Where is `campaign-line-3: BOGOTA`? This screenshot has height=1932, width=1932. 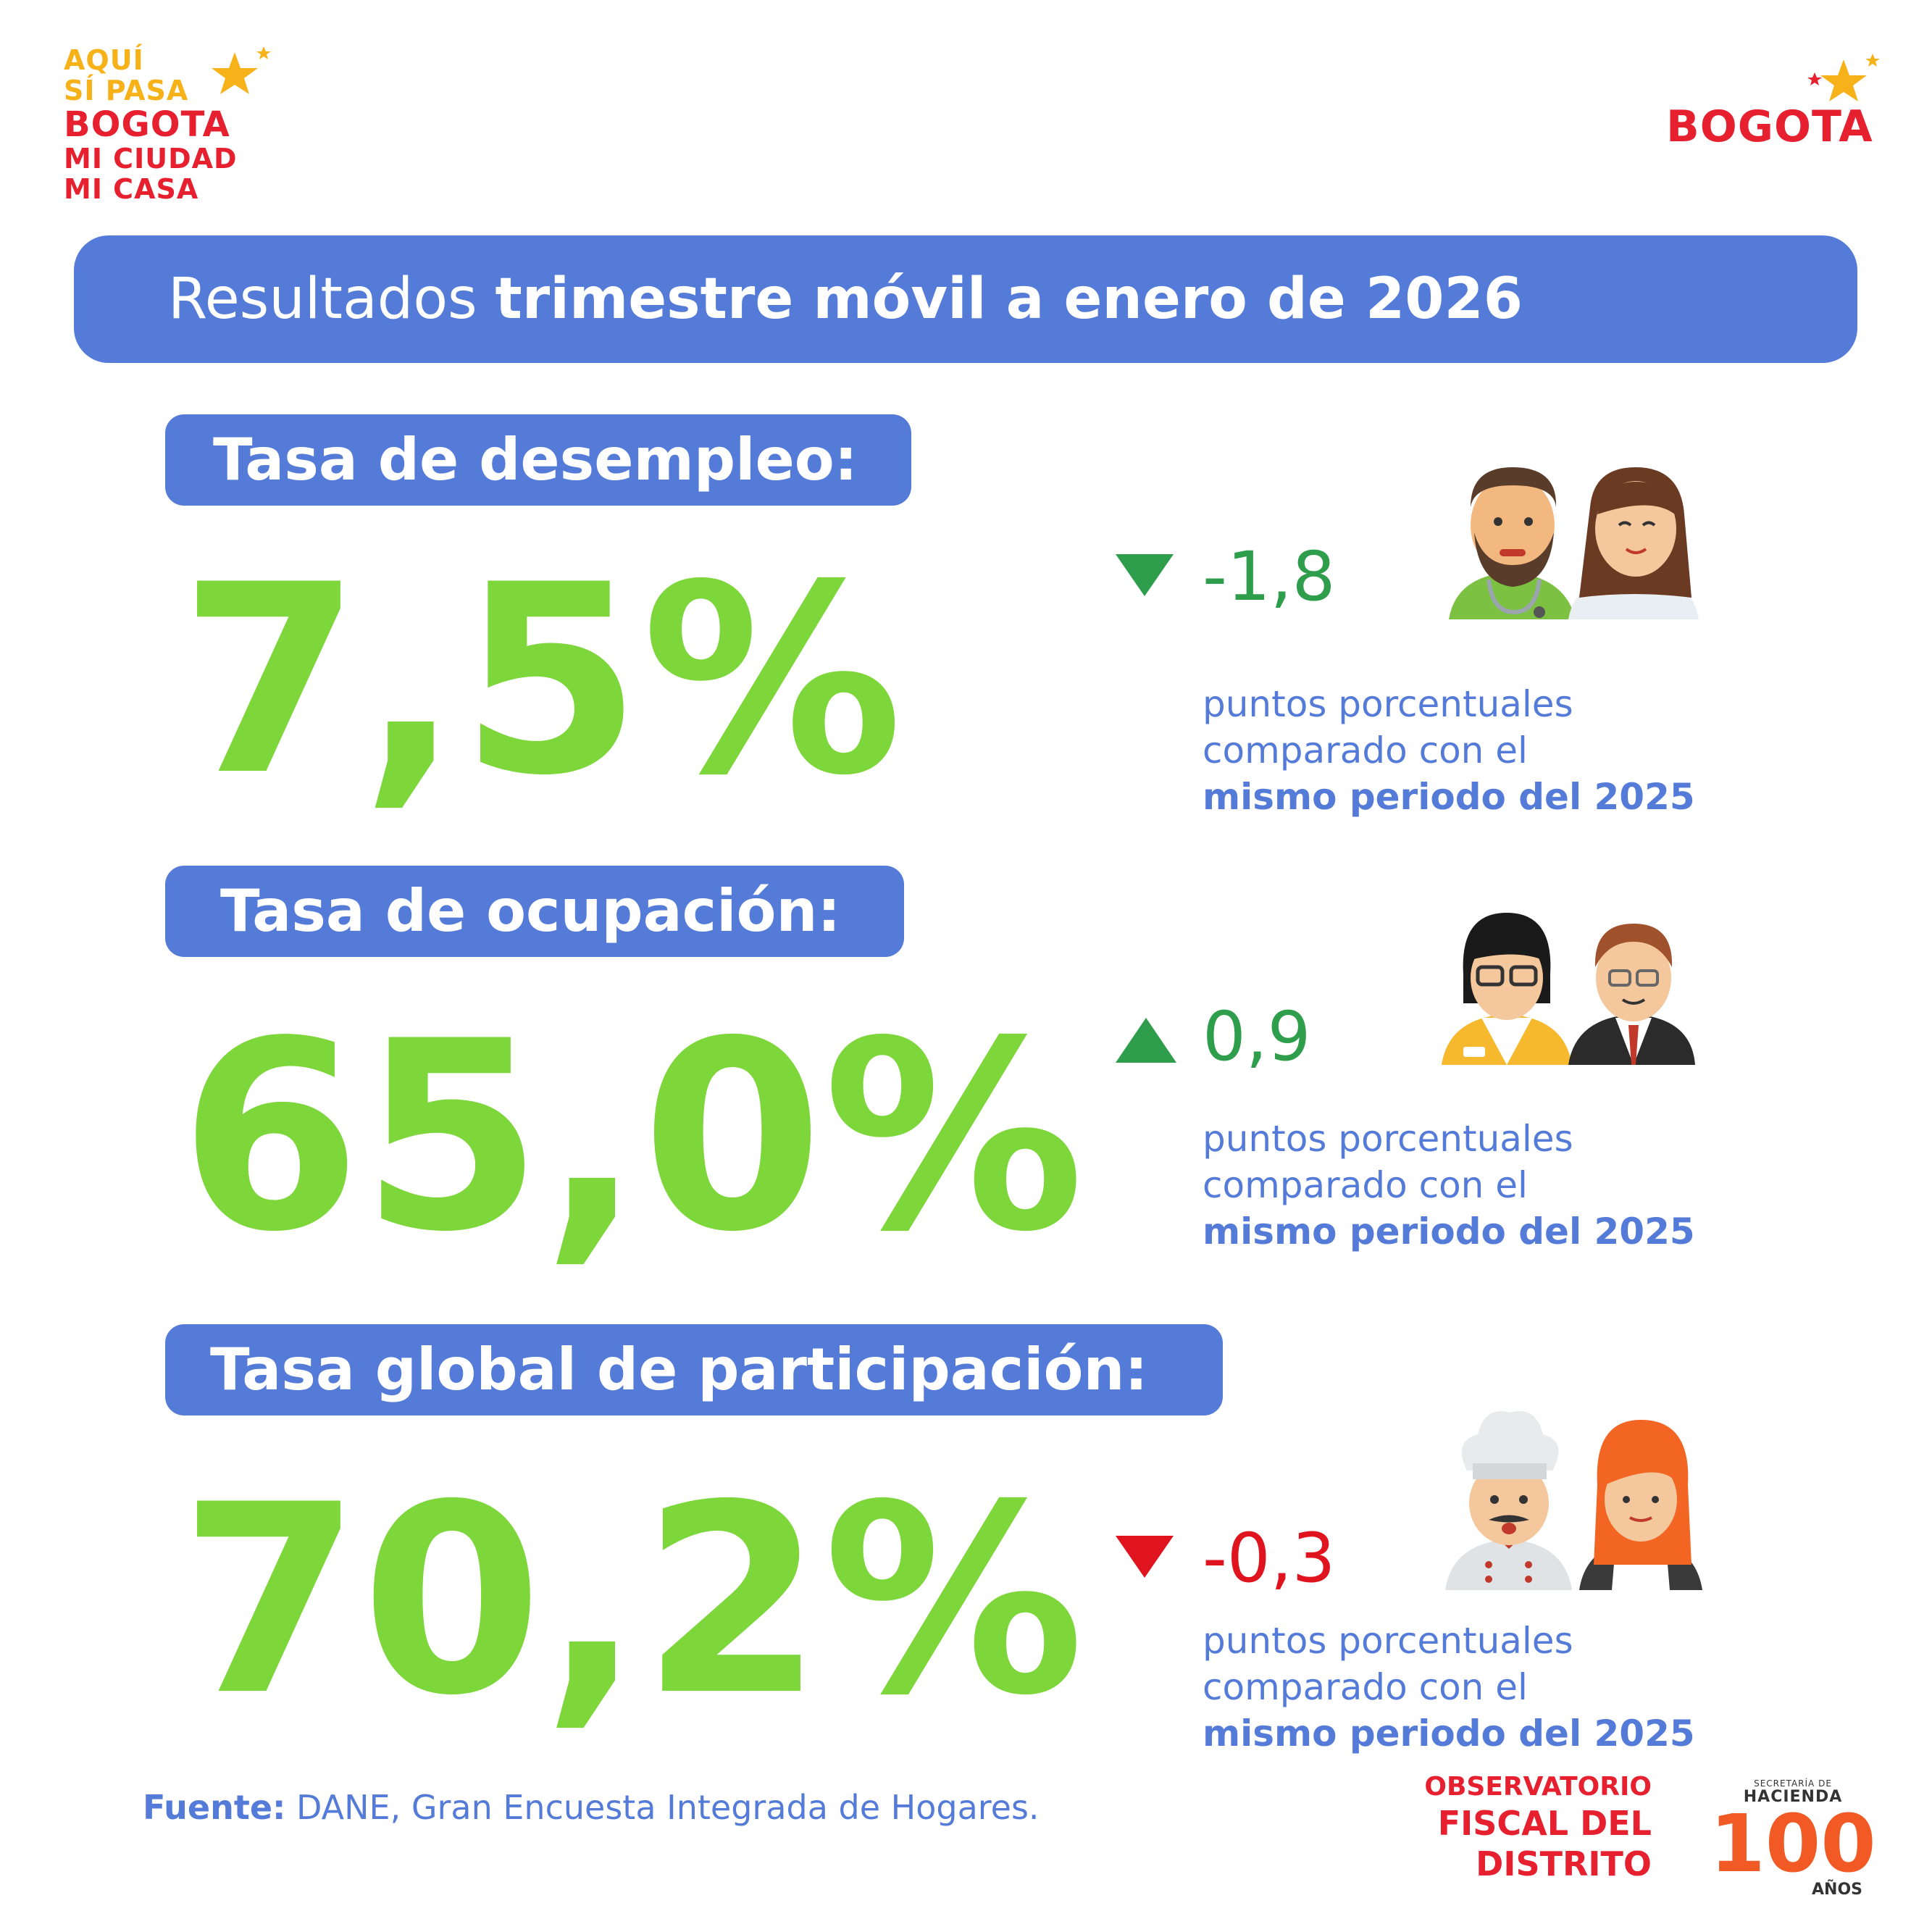 campaign-line-3: BOGOTA is located at coordinates (147, 124).